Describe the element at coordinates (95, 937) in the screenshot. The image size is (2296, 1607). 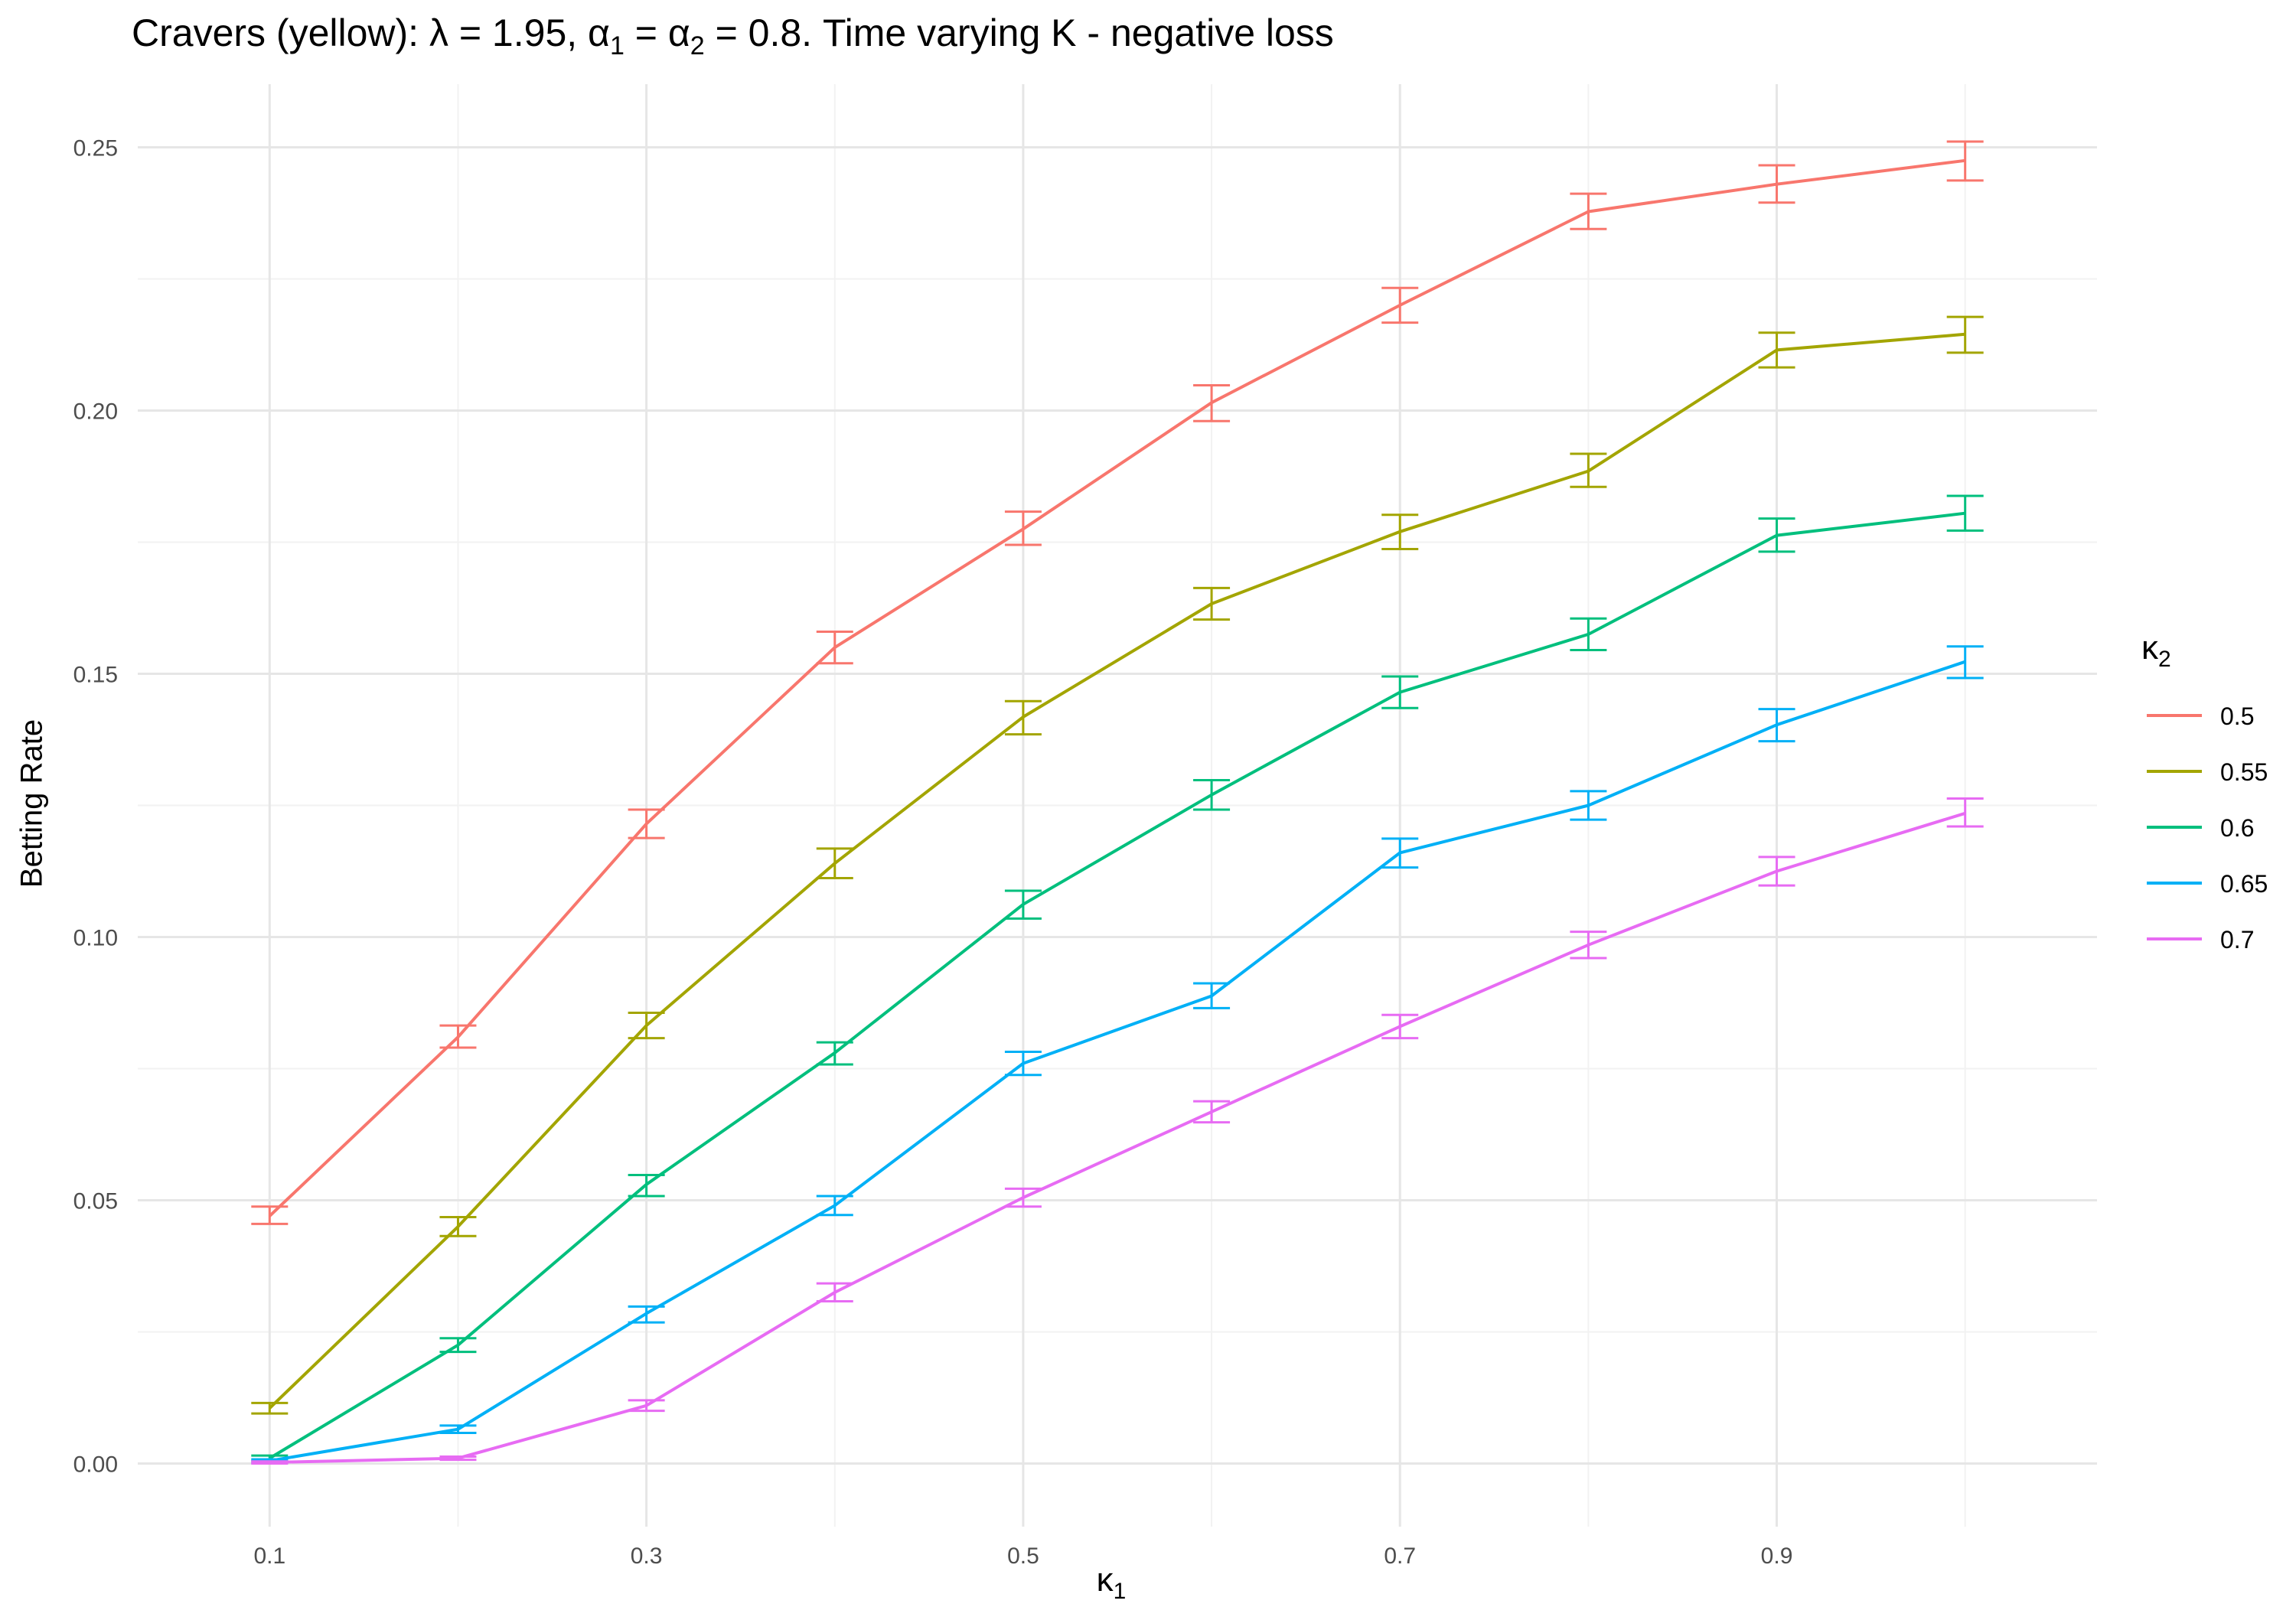
I see `y-tick-label: 0.10` at that location.